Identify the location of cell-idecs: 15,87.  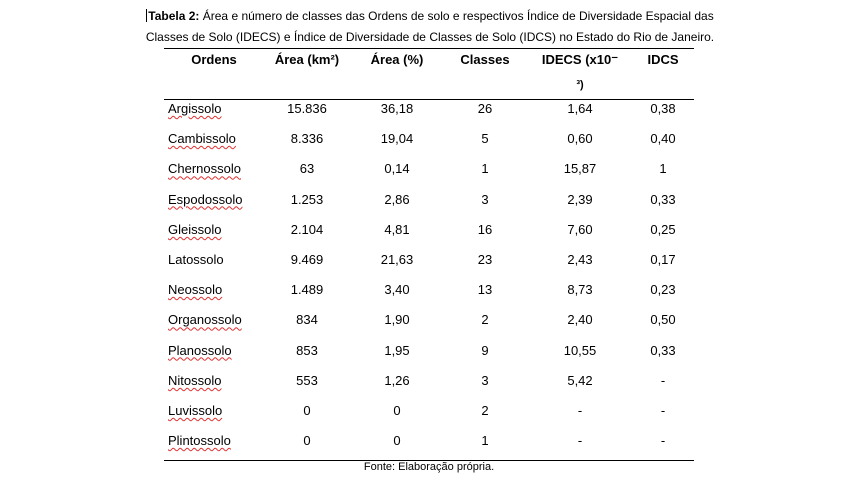
(580, 169).